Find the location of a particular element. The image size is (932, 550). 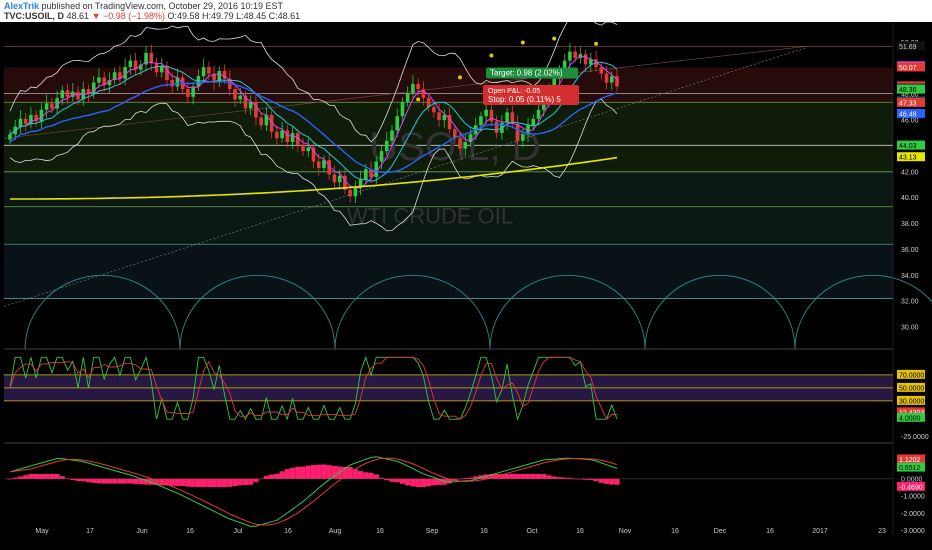

price-badge: 43.13 is located at coordinates (908, 158).